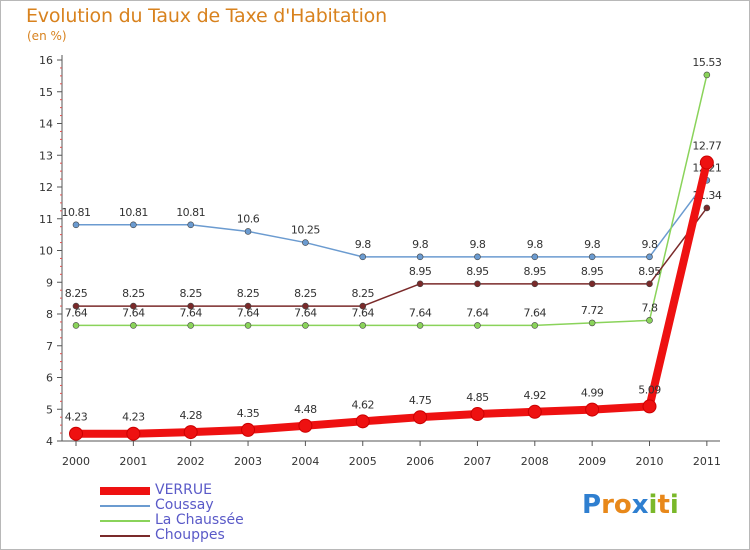  I want to click on proxiti-logo: Proxiti, so click(630, 505).